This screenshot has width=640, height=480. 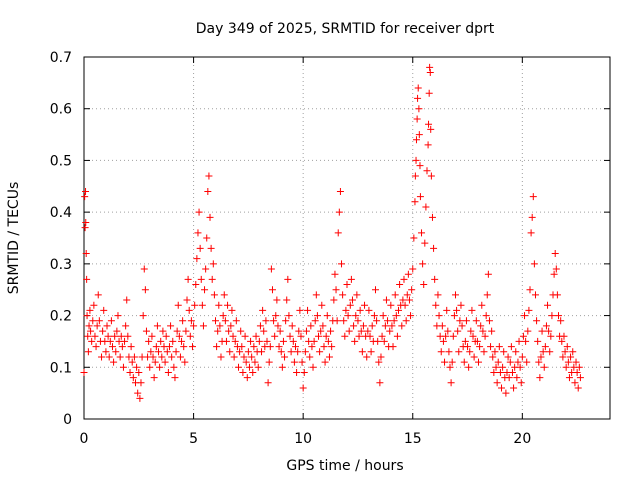 I want to click on x-tick-label: 15, so click(x=413, y=439).